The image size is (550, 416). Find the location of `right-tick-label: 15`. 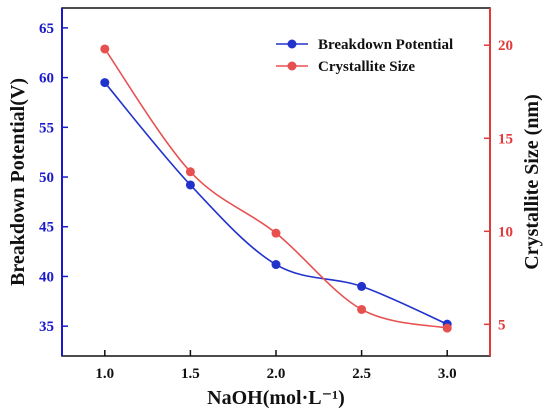

right-tick-label: 15 is located at coordinates (505, 139).